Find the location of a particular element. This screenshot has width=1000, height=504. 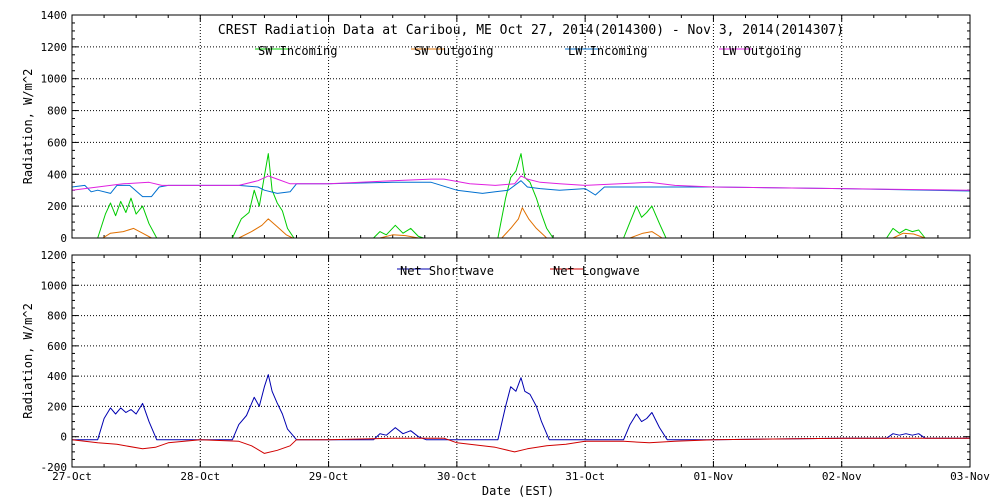

bottom-ytick-label: 400 is located at coordinates (57, 376).